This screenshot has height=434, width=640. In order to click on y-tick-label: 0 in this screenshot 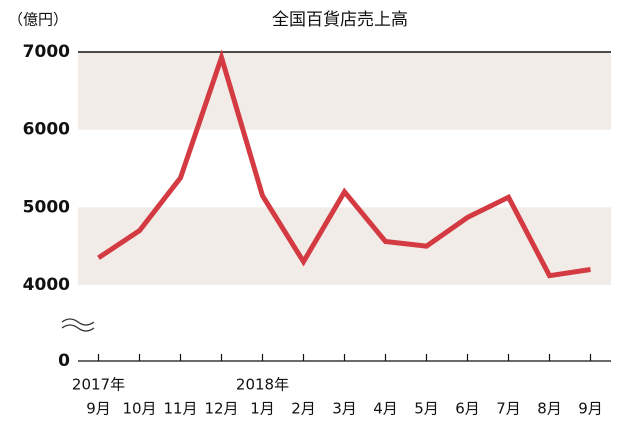, I will do `click(64, 361)`.